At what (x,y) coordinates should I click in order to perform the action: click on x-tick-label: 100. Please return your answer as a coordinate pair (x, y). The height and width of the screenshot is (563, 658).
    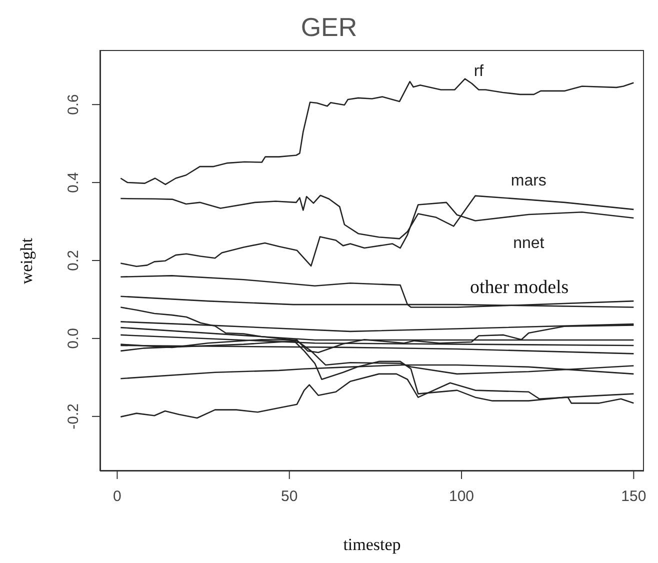
    Looking at the image, I should click on (461, 496).